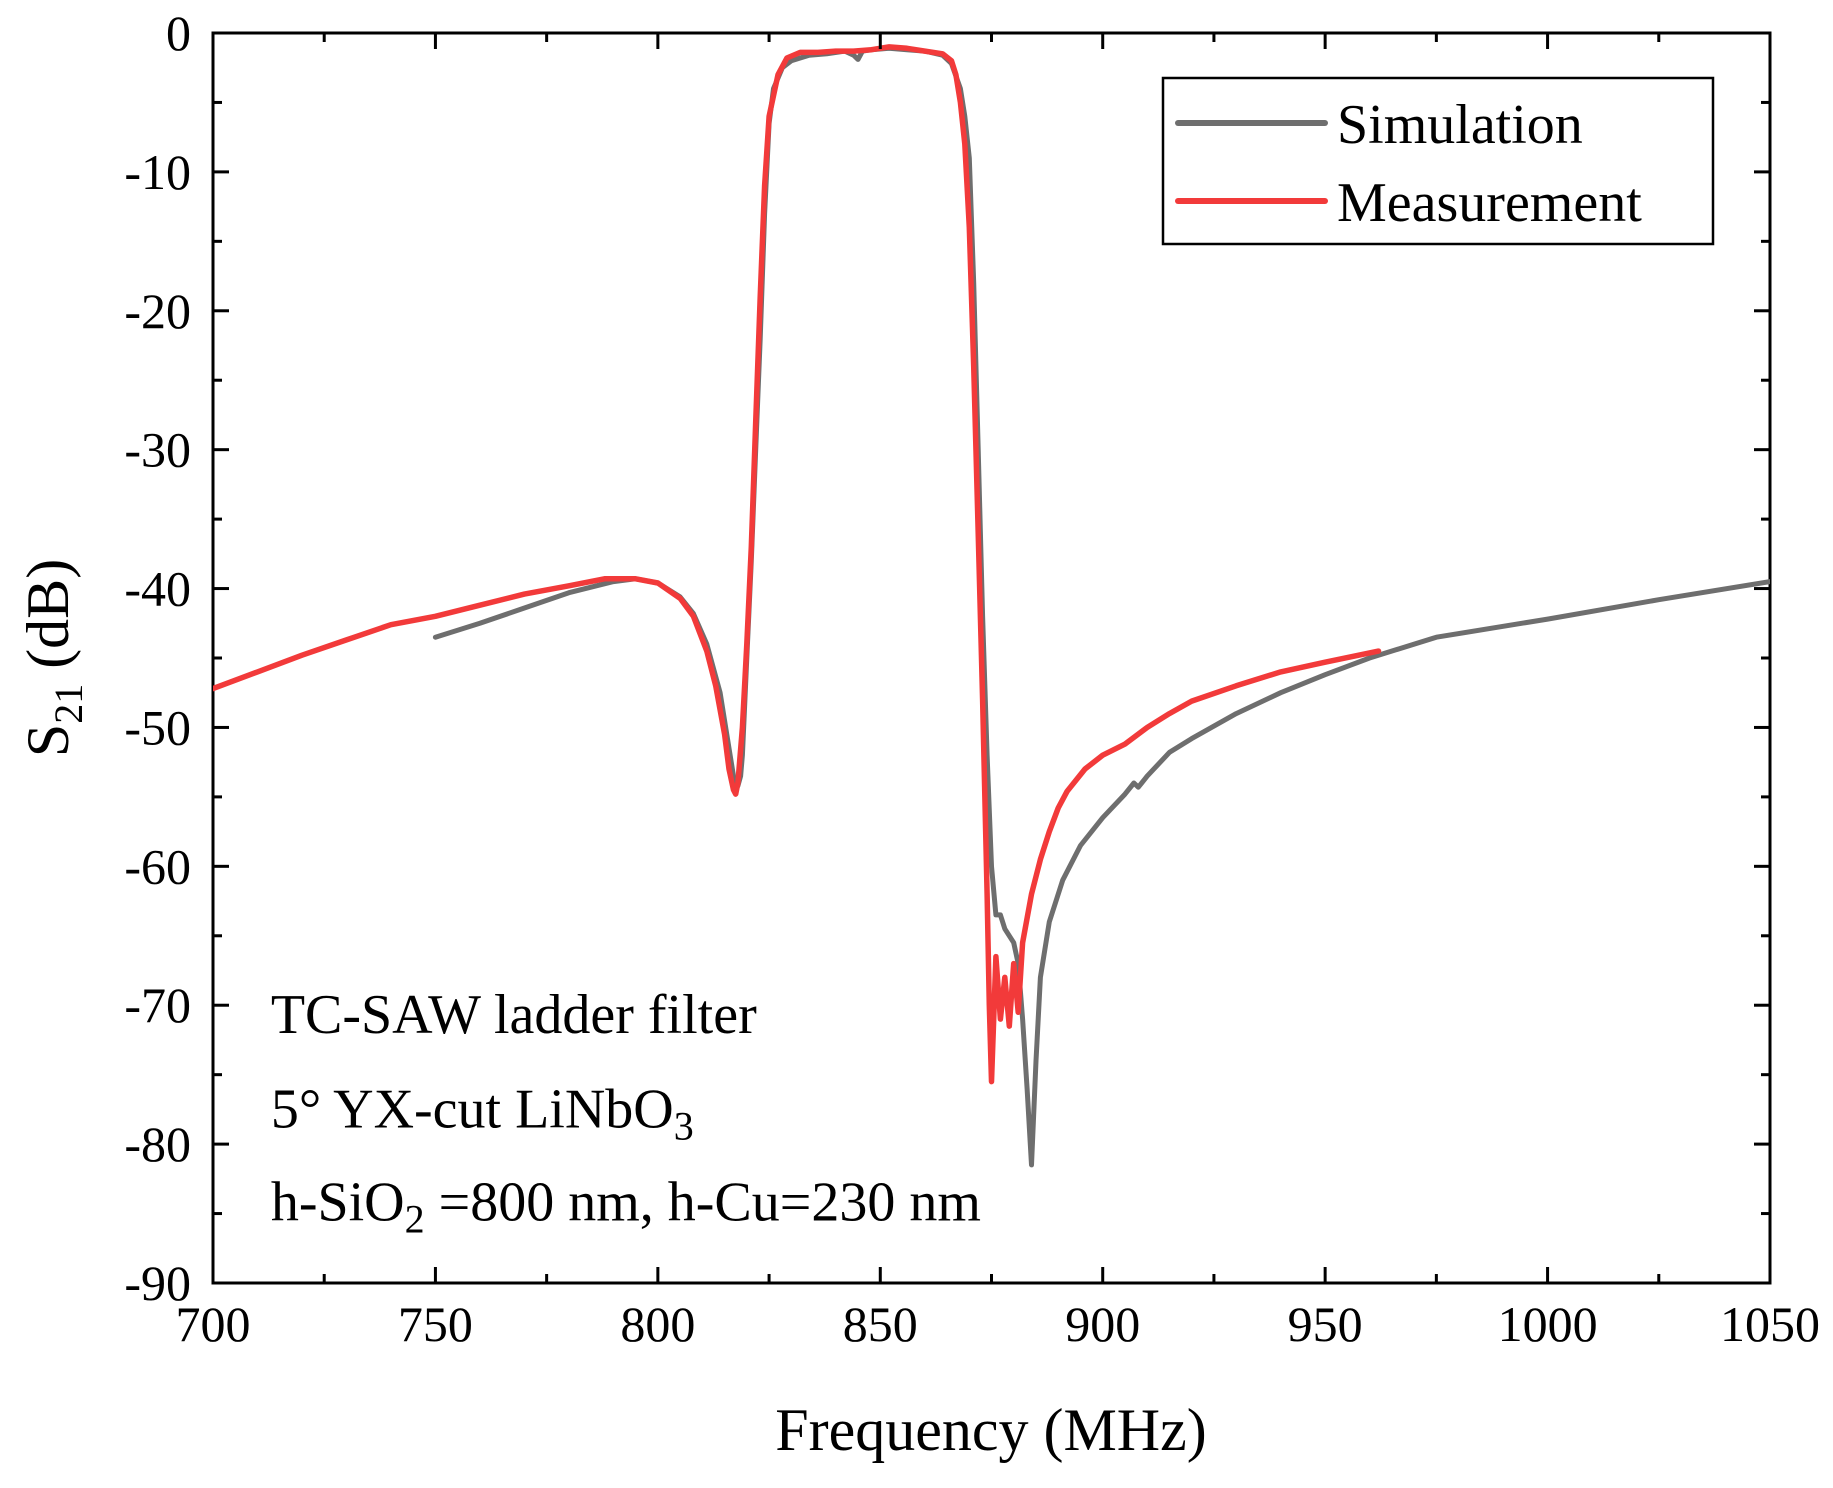 This screenshot has height=1488, width=1833. What do you see at coordinates (48, 740) in the screenshot?
I see `y-axis-title-main: S` at bounding box center [48, 740].